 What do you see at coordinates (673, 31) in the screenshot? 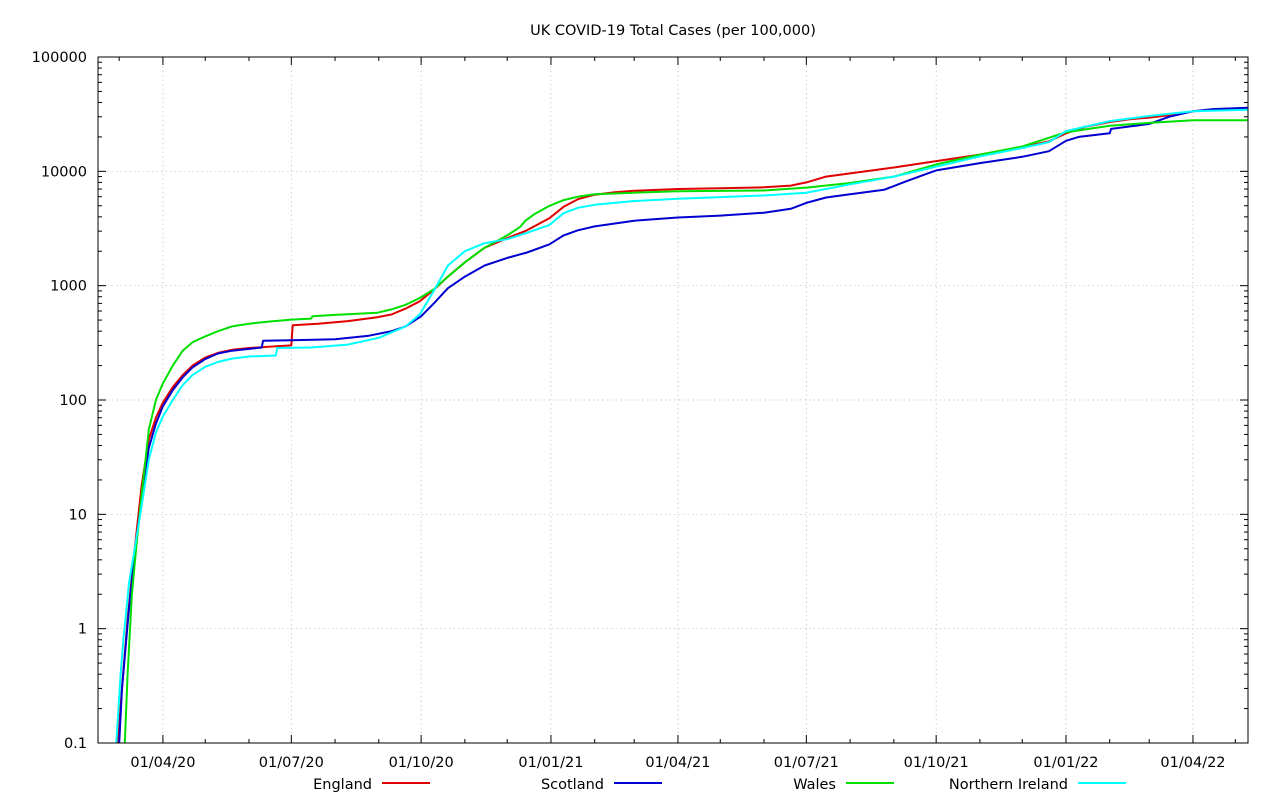
I see `chart-title: UK COVID-19 Total Cases (per 100,000)` at bounding box center [673, 31].